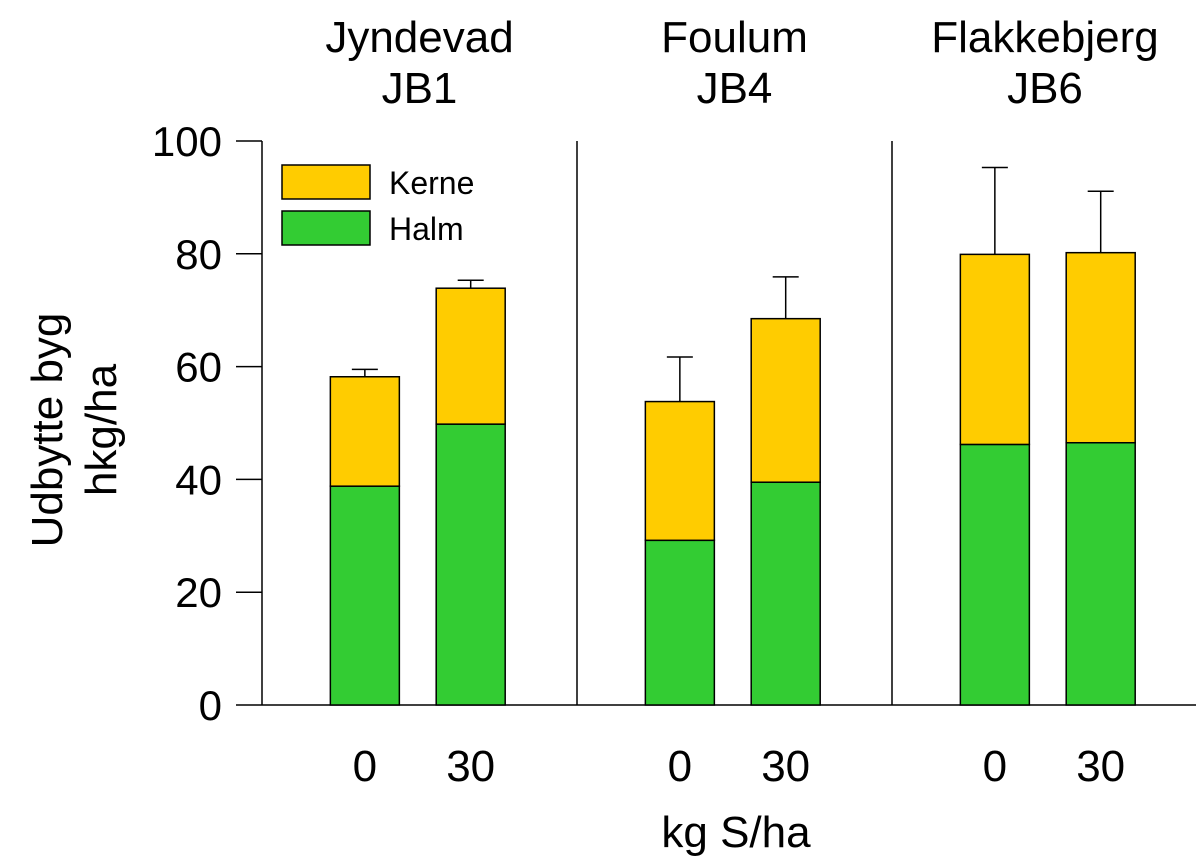  I want to click on y-axis-label-line2: hkg/ha, so click(101, 429).